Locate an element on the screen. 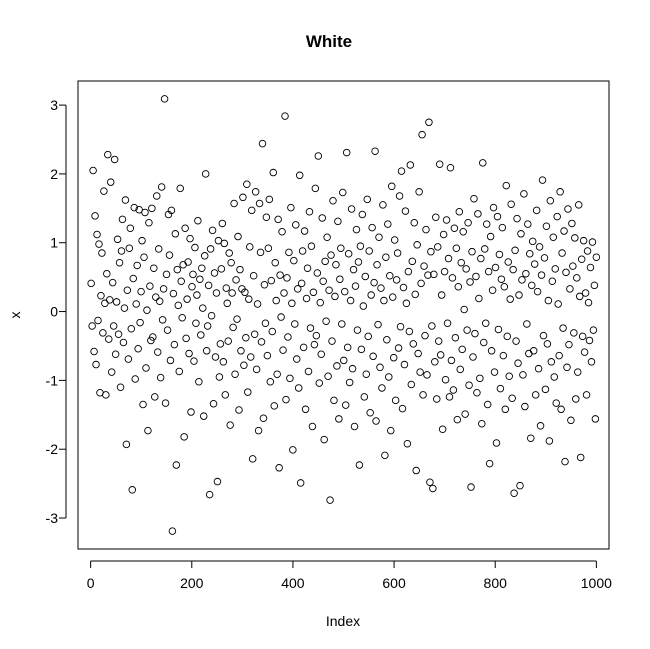 The height and width of the screenshot is (649, 650). x-axis: 0 200 400 600 800 1000 is located at coordinates (349, 575).